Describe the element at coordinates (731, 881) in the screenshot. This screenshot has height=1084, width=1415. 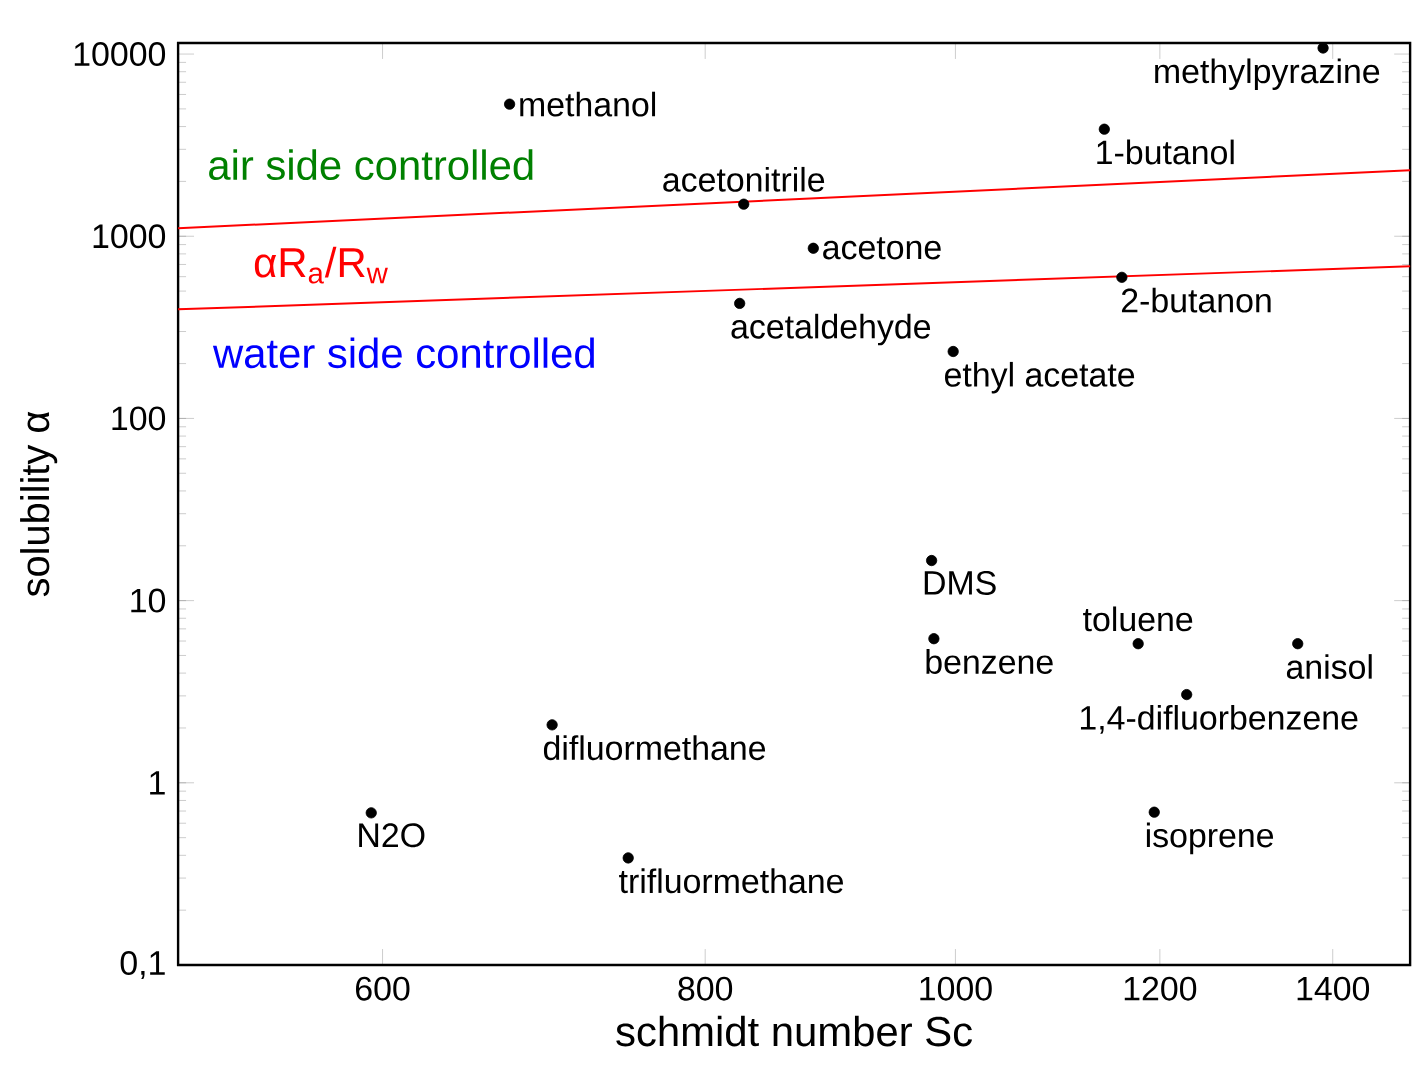
I see `annotation: trifluormethane` at that location.